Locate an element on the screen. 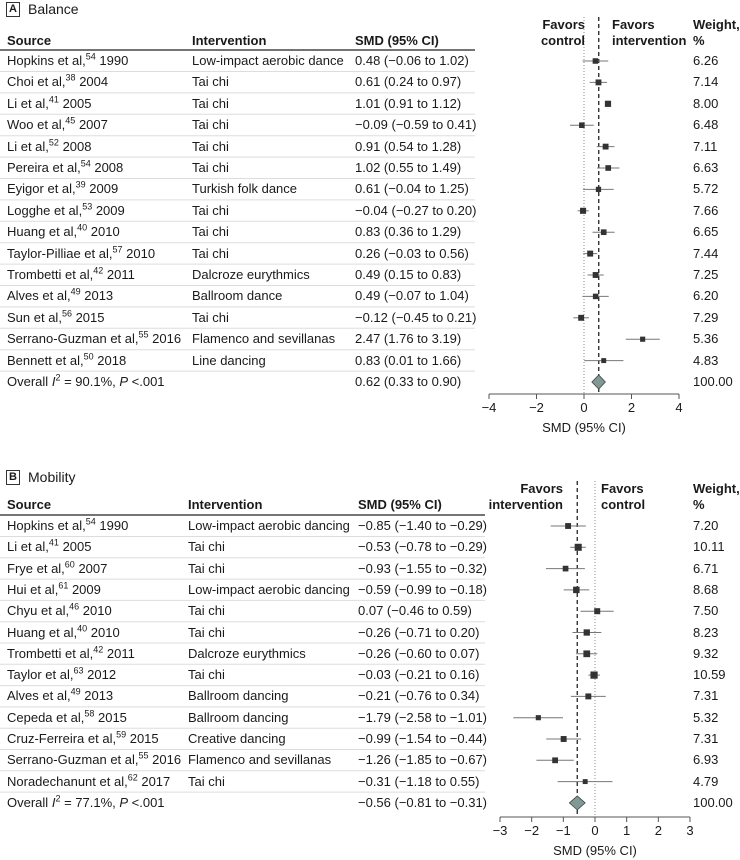 This screenshot has height=860, width=740. source-reference: 42 is located at coordinates (98, 649).